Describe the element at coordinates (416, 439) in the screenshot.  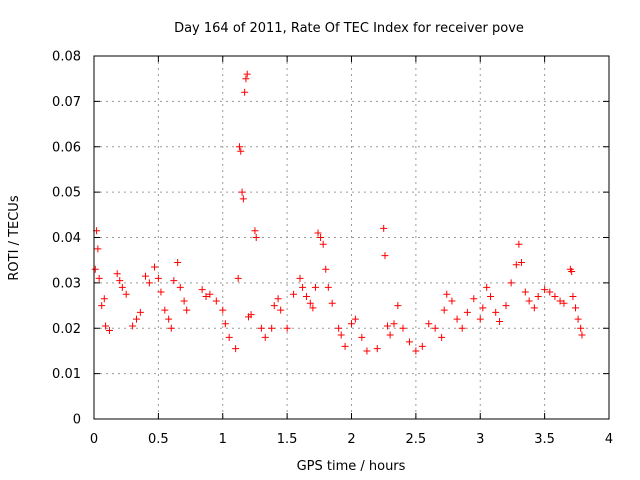
I see `x-tick-label: 2.5` at that location.